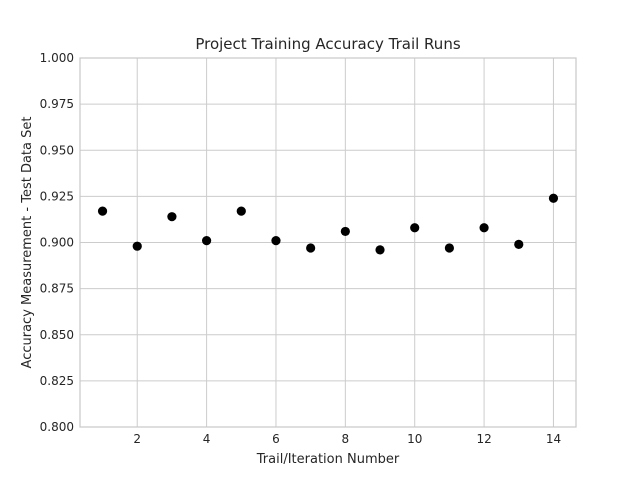 The width and height of the screenshot is (640, 484). I want to click on x-tick-label: 12, so click(483, 439).